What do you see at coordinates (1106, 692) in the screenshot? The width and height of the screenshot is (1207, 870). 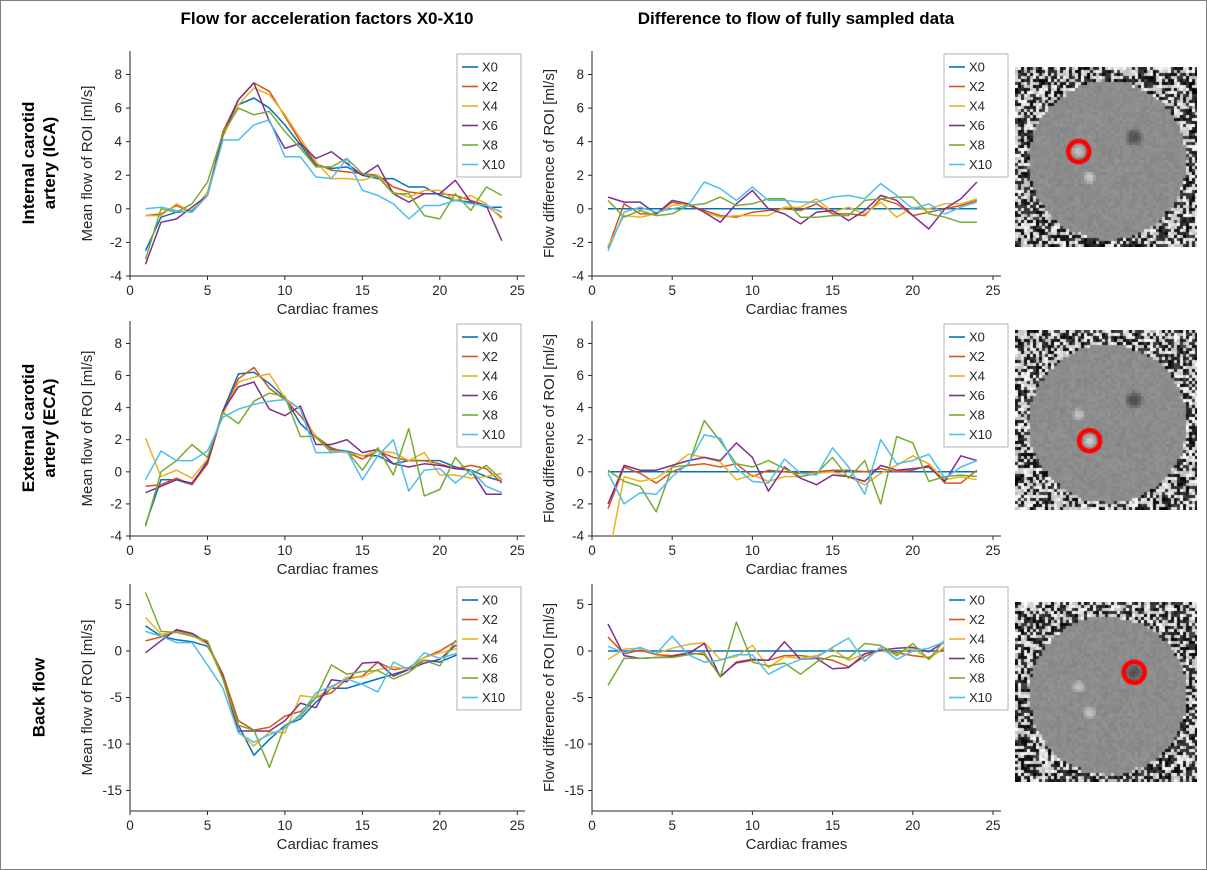 I see `phantom-image-backflow` at bounding box center [1106, 692].